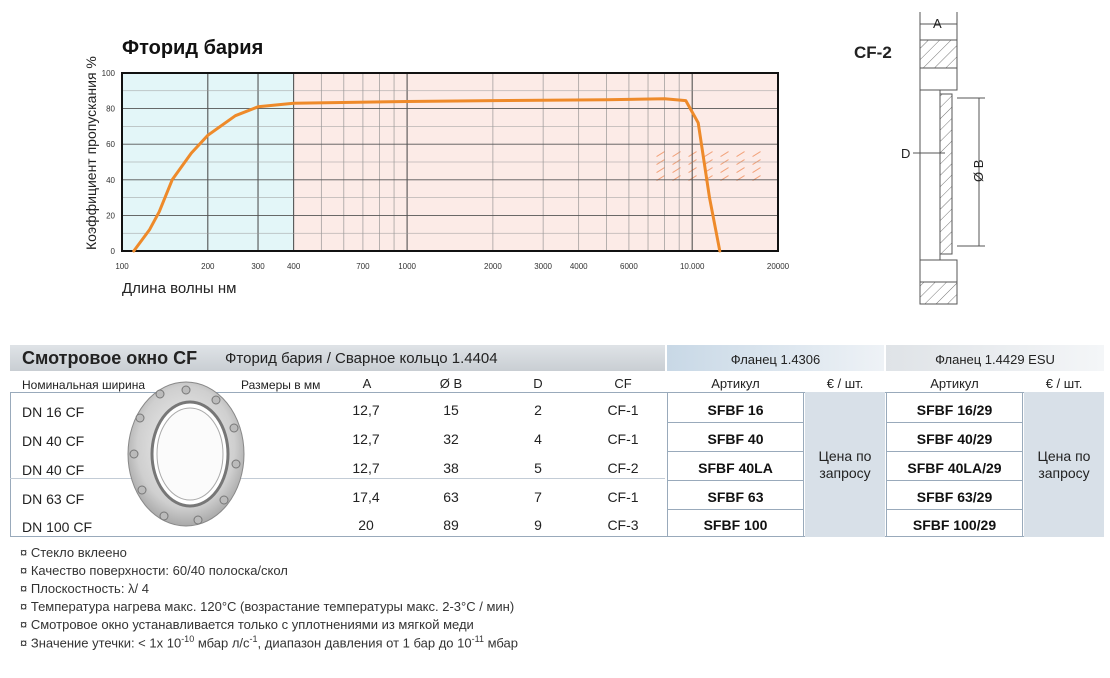  What do you see at coordinates (778, 266) in the screenshot?
I see `x-tick-label: 20000` at bounding box center [778, 266].